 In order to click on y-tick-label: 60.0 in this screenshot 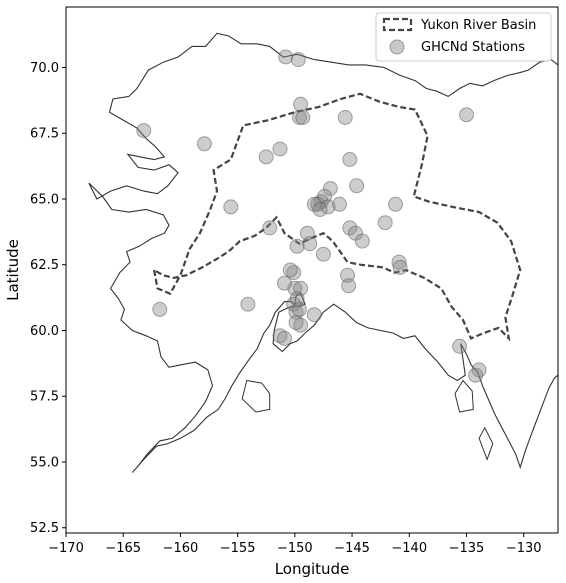, I will do `click(44, 331)`.